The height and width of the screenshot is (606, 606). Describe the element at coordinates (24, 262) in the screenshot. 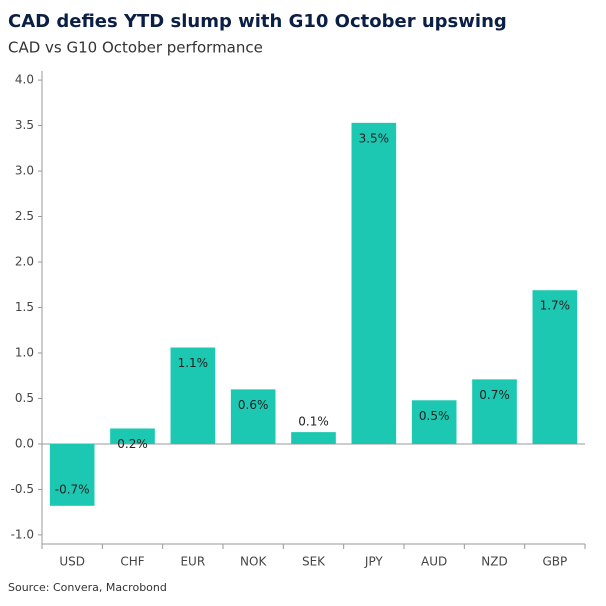

I see `y-tick-label: 2.0` at that location.